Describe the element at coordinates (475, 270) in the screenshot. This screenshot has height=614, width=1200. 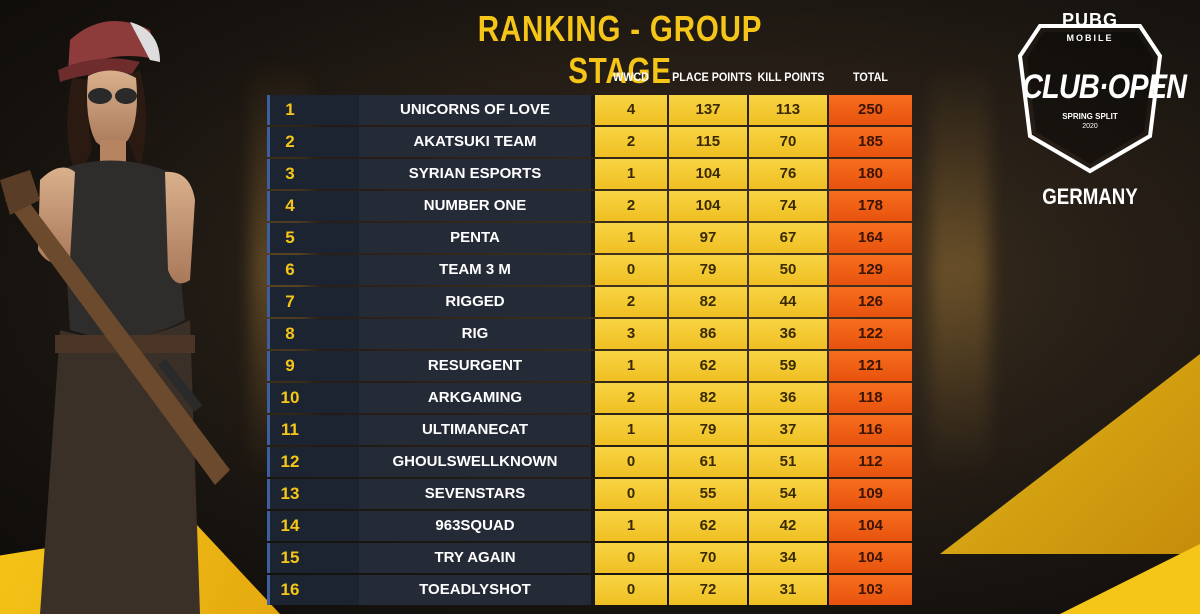
I see `team-name: TEAM 3 M` at that location.